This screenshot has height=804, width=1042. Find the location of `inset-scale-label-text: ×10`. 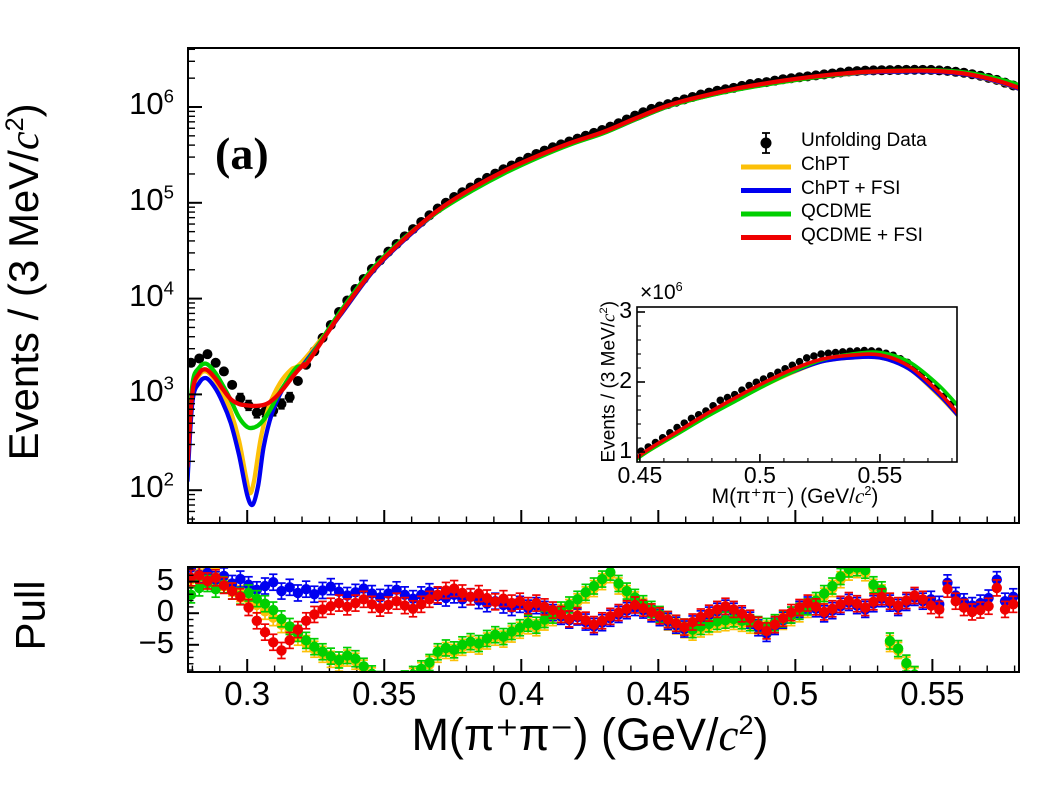

inset-scale-label-text: ×10 is located at coordinates (658, 292).